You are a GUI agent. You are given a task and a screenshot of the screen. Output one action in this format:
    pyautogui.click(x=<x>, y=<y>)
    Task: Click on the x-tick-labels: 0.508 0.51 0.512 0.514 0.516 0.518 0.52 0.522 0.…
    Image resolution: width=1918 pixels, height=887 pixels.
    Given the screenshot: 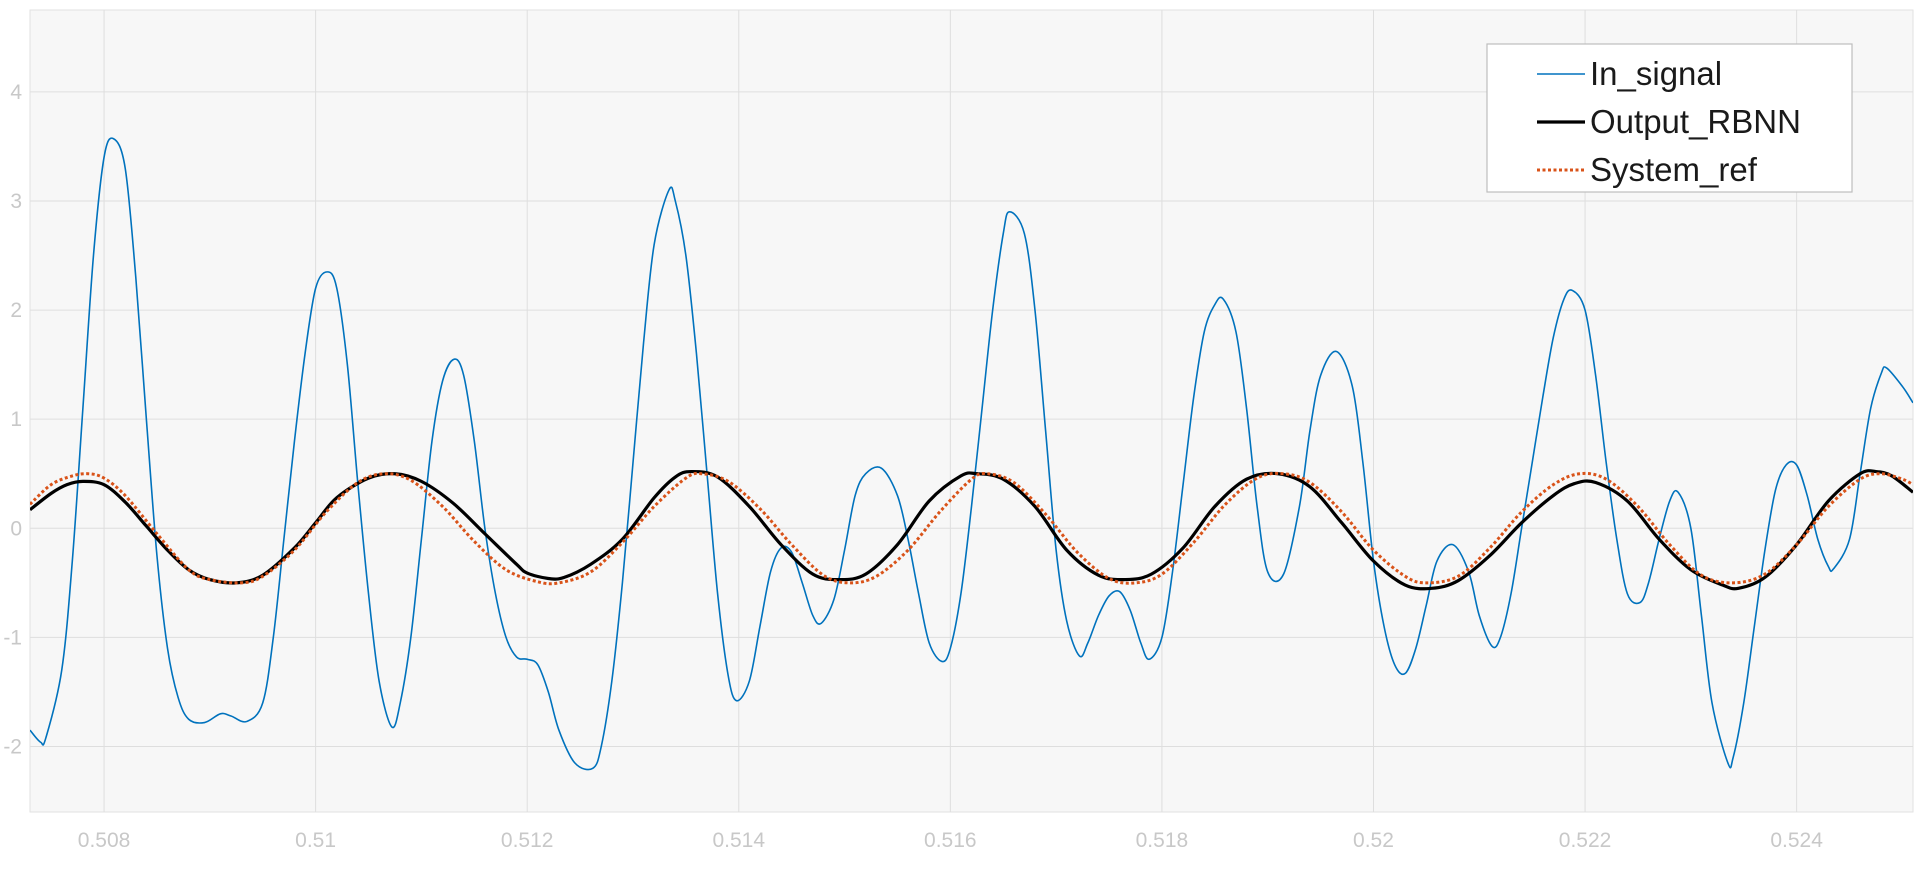 What is the action you would take?
    pyautogui.click(x=950, y=840)
    